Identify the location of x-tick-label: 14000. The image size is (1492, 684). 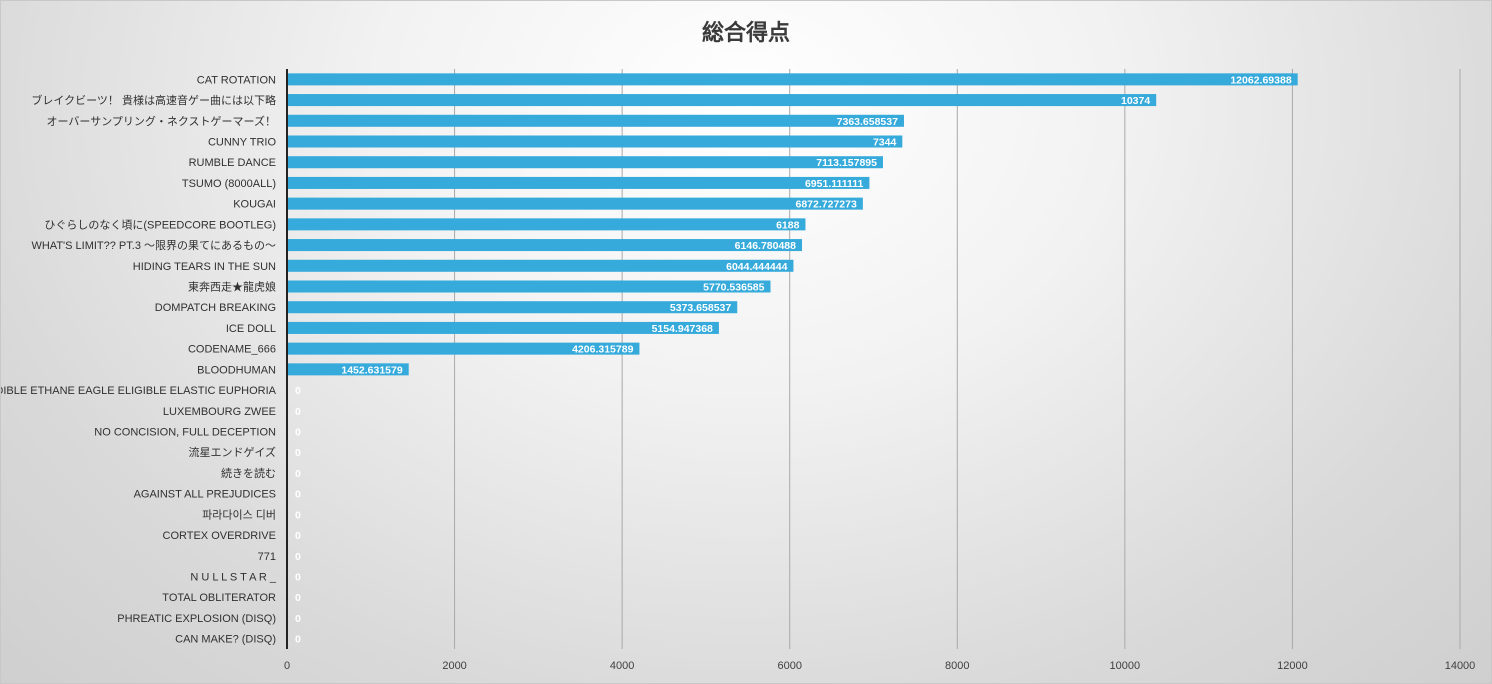
(1460, 666).